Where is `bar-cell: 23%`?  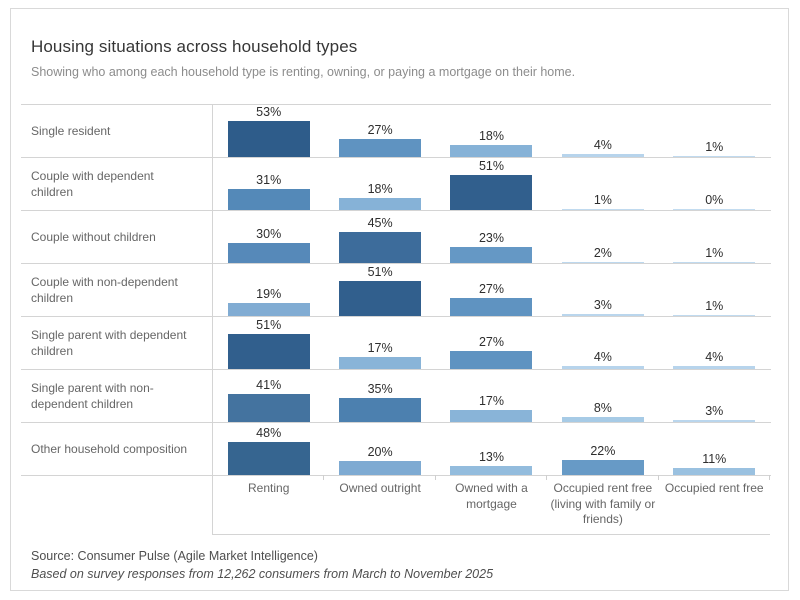 bar-cell: 23% is located at coordinates (491, 237).